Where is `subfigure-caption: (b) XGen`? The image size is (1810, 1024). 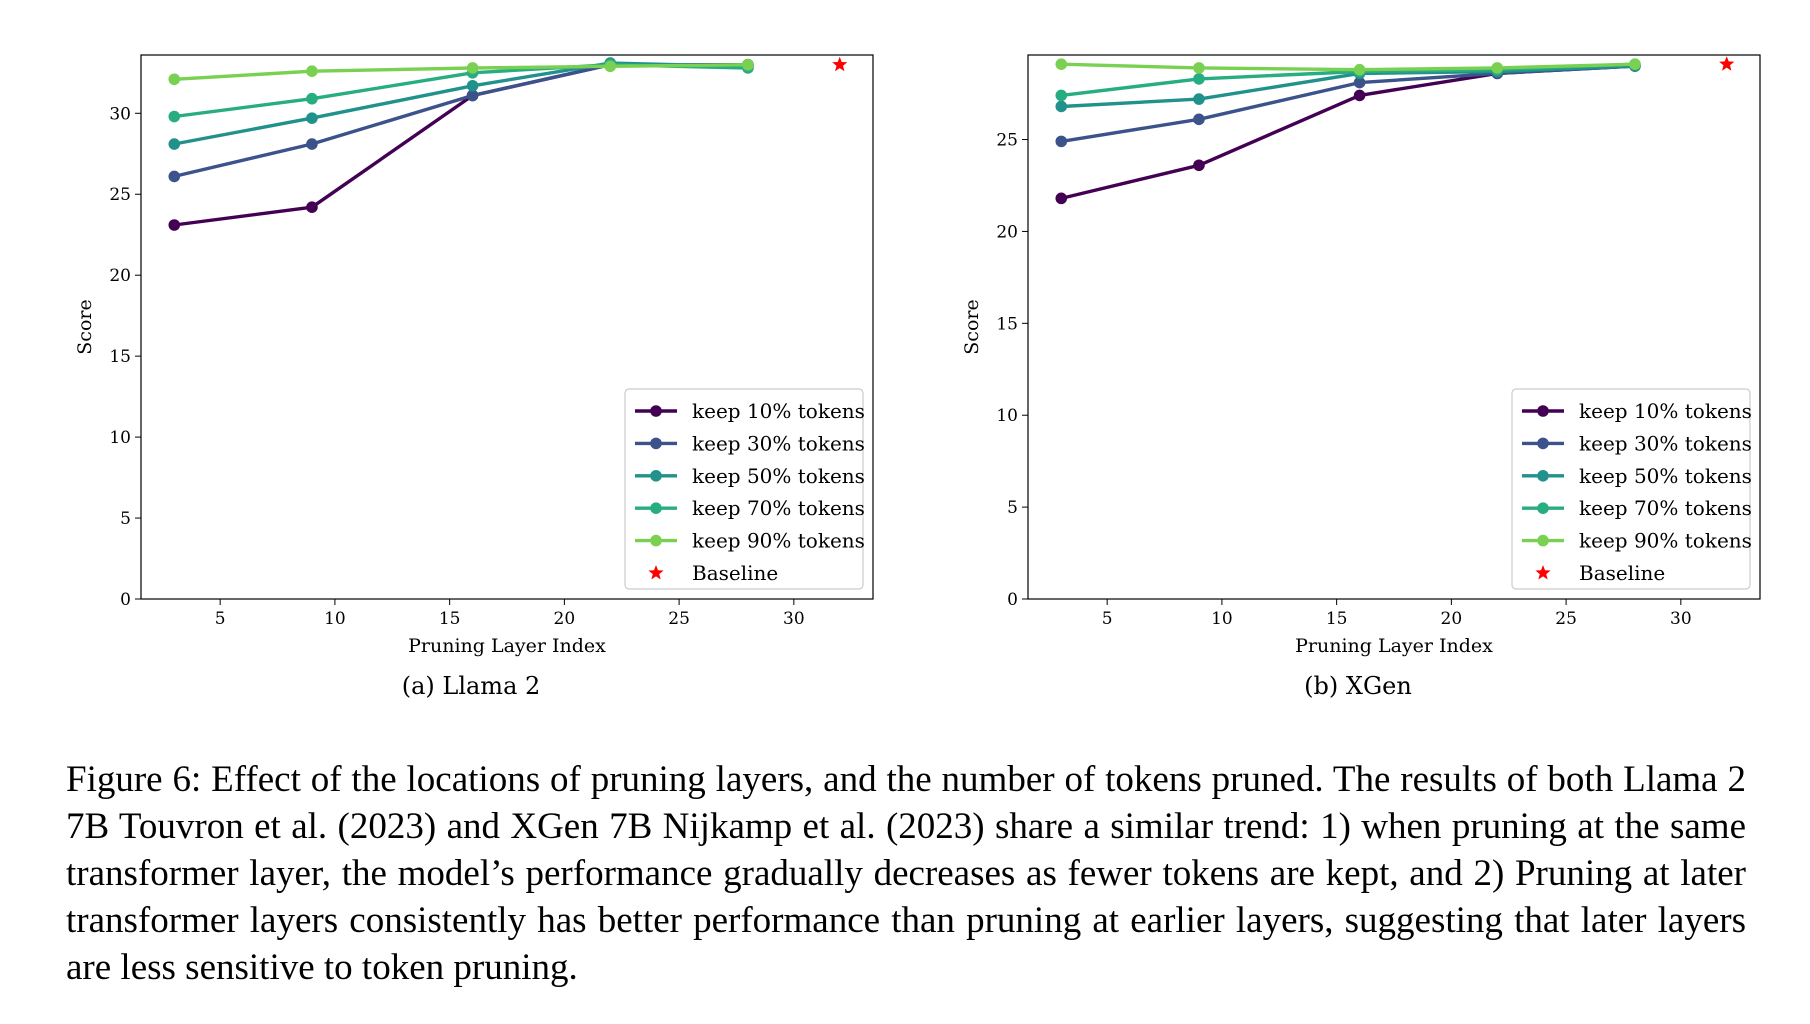
subfigure-caption: (b) XGen is located at coordinates (1358, 686).